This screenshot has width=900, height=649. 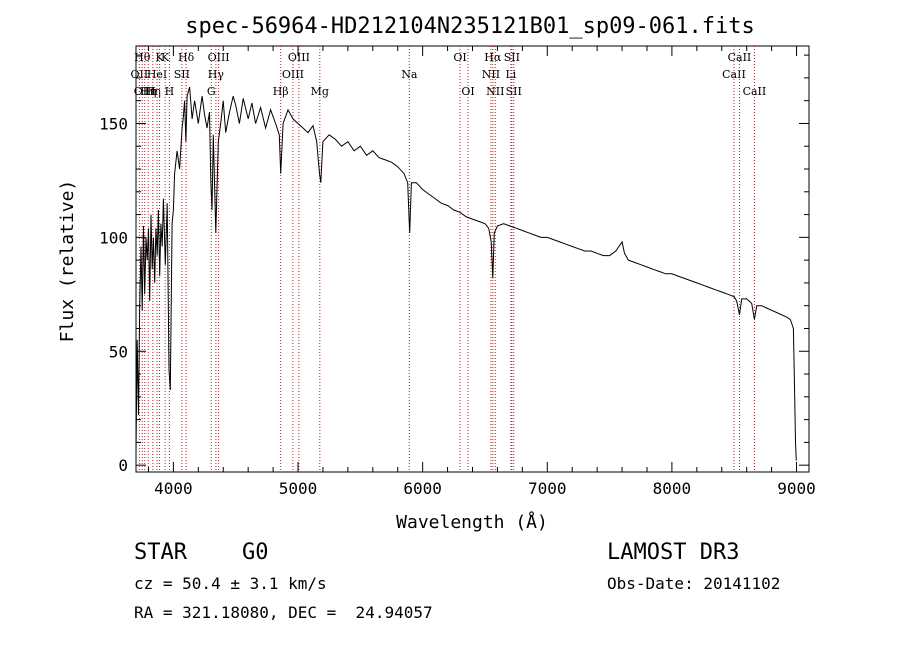 What do you see at coordinates (694, 583) in the screenshot?
I see `observation-date: Obs-Date: 20141102` at bounding box center [694, 583].